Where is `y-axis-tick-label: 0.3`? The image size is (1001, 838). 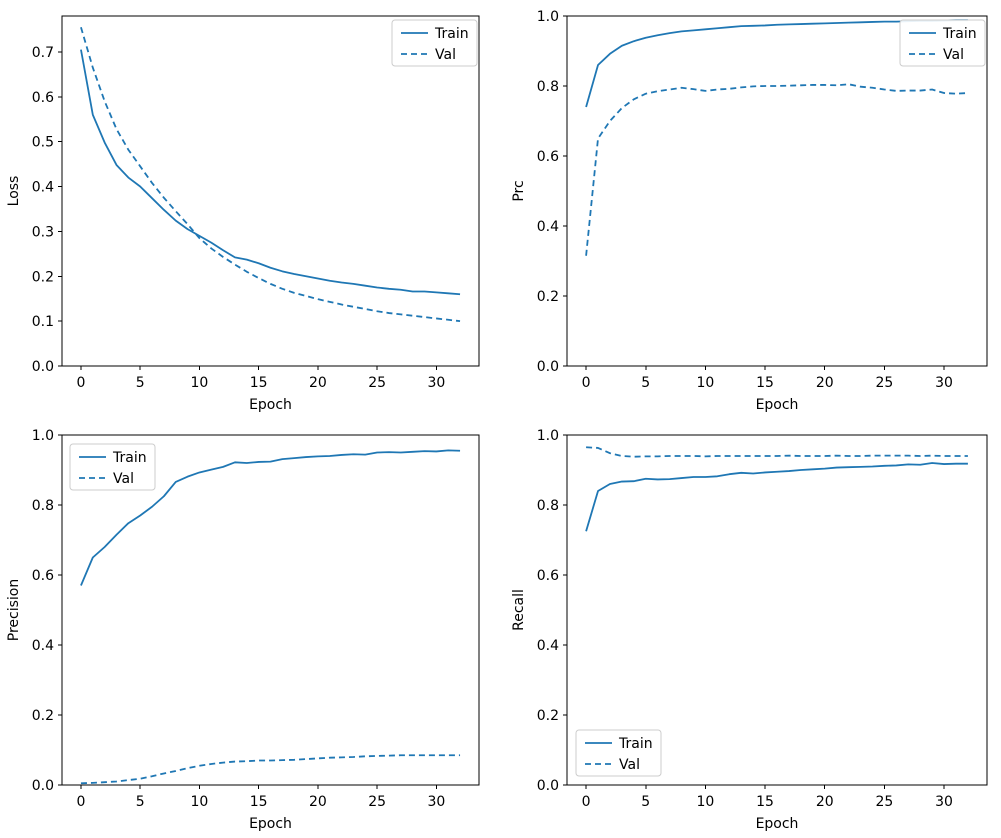 y-axis-tick-label: 0.3 is located at coordinates (43, 232).